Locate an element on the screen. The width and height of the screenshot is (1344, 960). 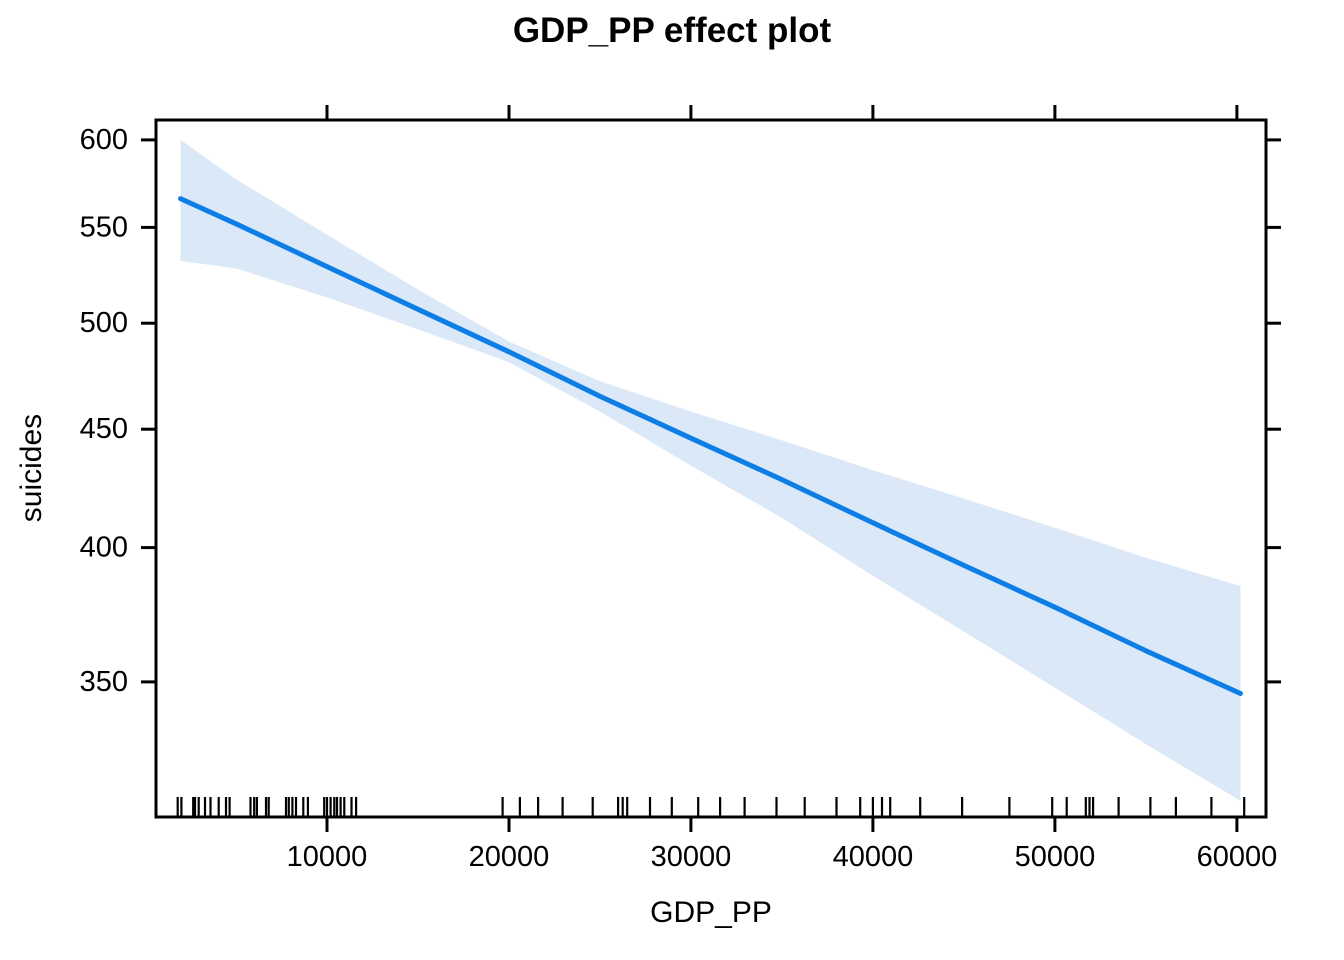
y-tick-label: 350 is located at coordinates (104, 682).